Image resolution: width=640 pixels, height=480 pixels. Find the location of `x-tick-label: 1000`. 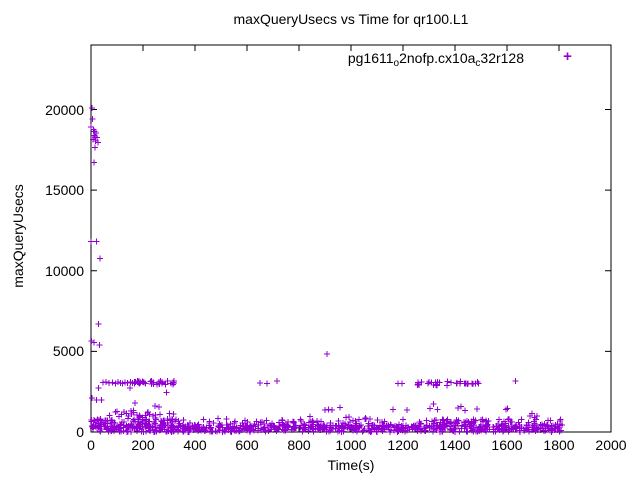

x-tick-label: 1000 is located at coordinates (351, 445).